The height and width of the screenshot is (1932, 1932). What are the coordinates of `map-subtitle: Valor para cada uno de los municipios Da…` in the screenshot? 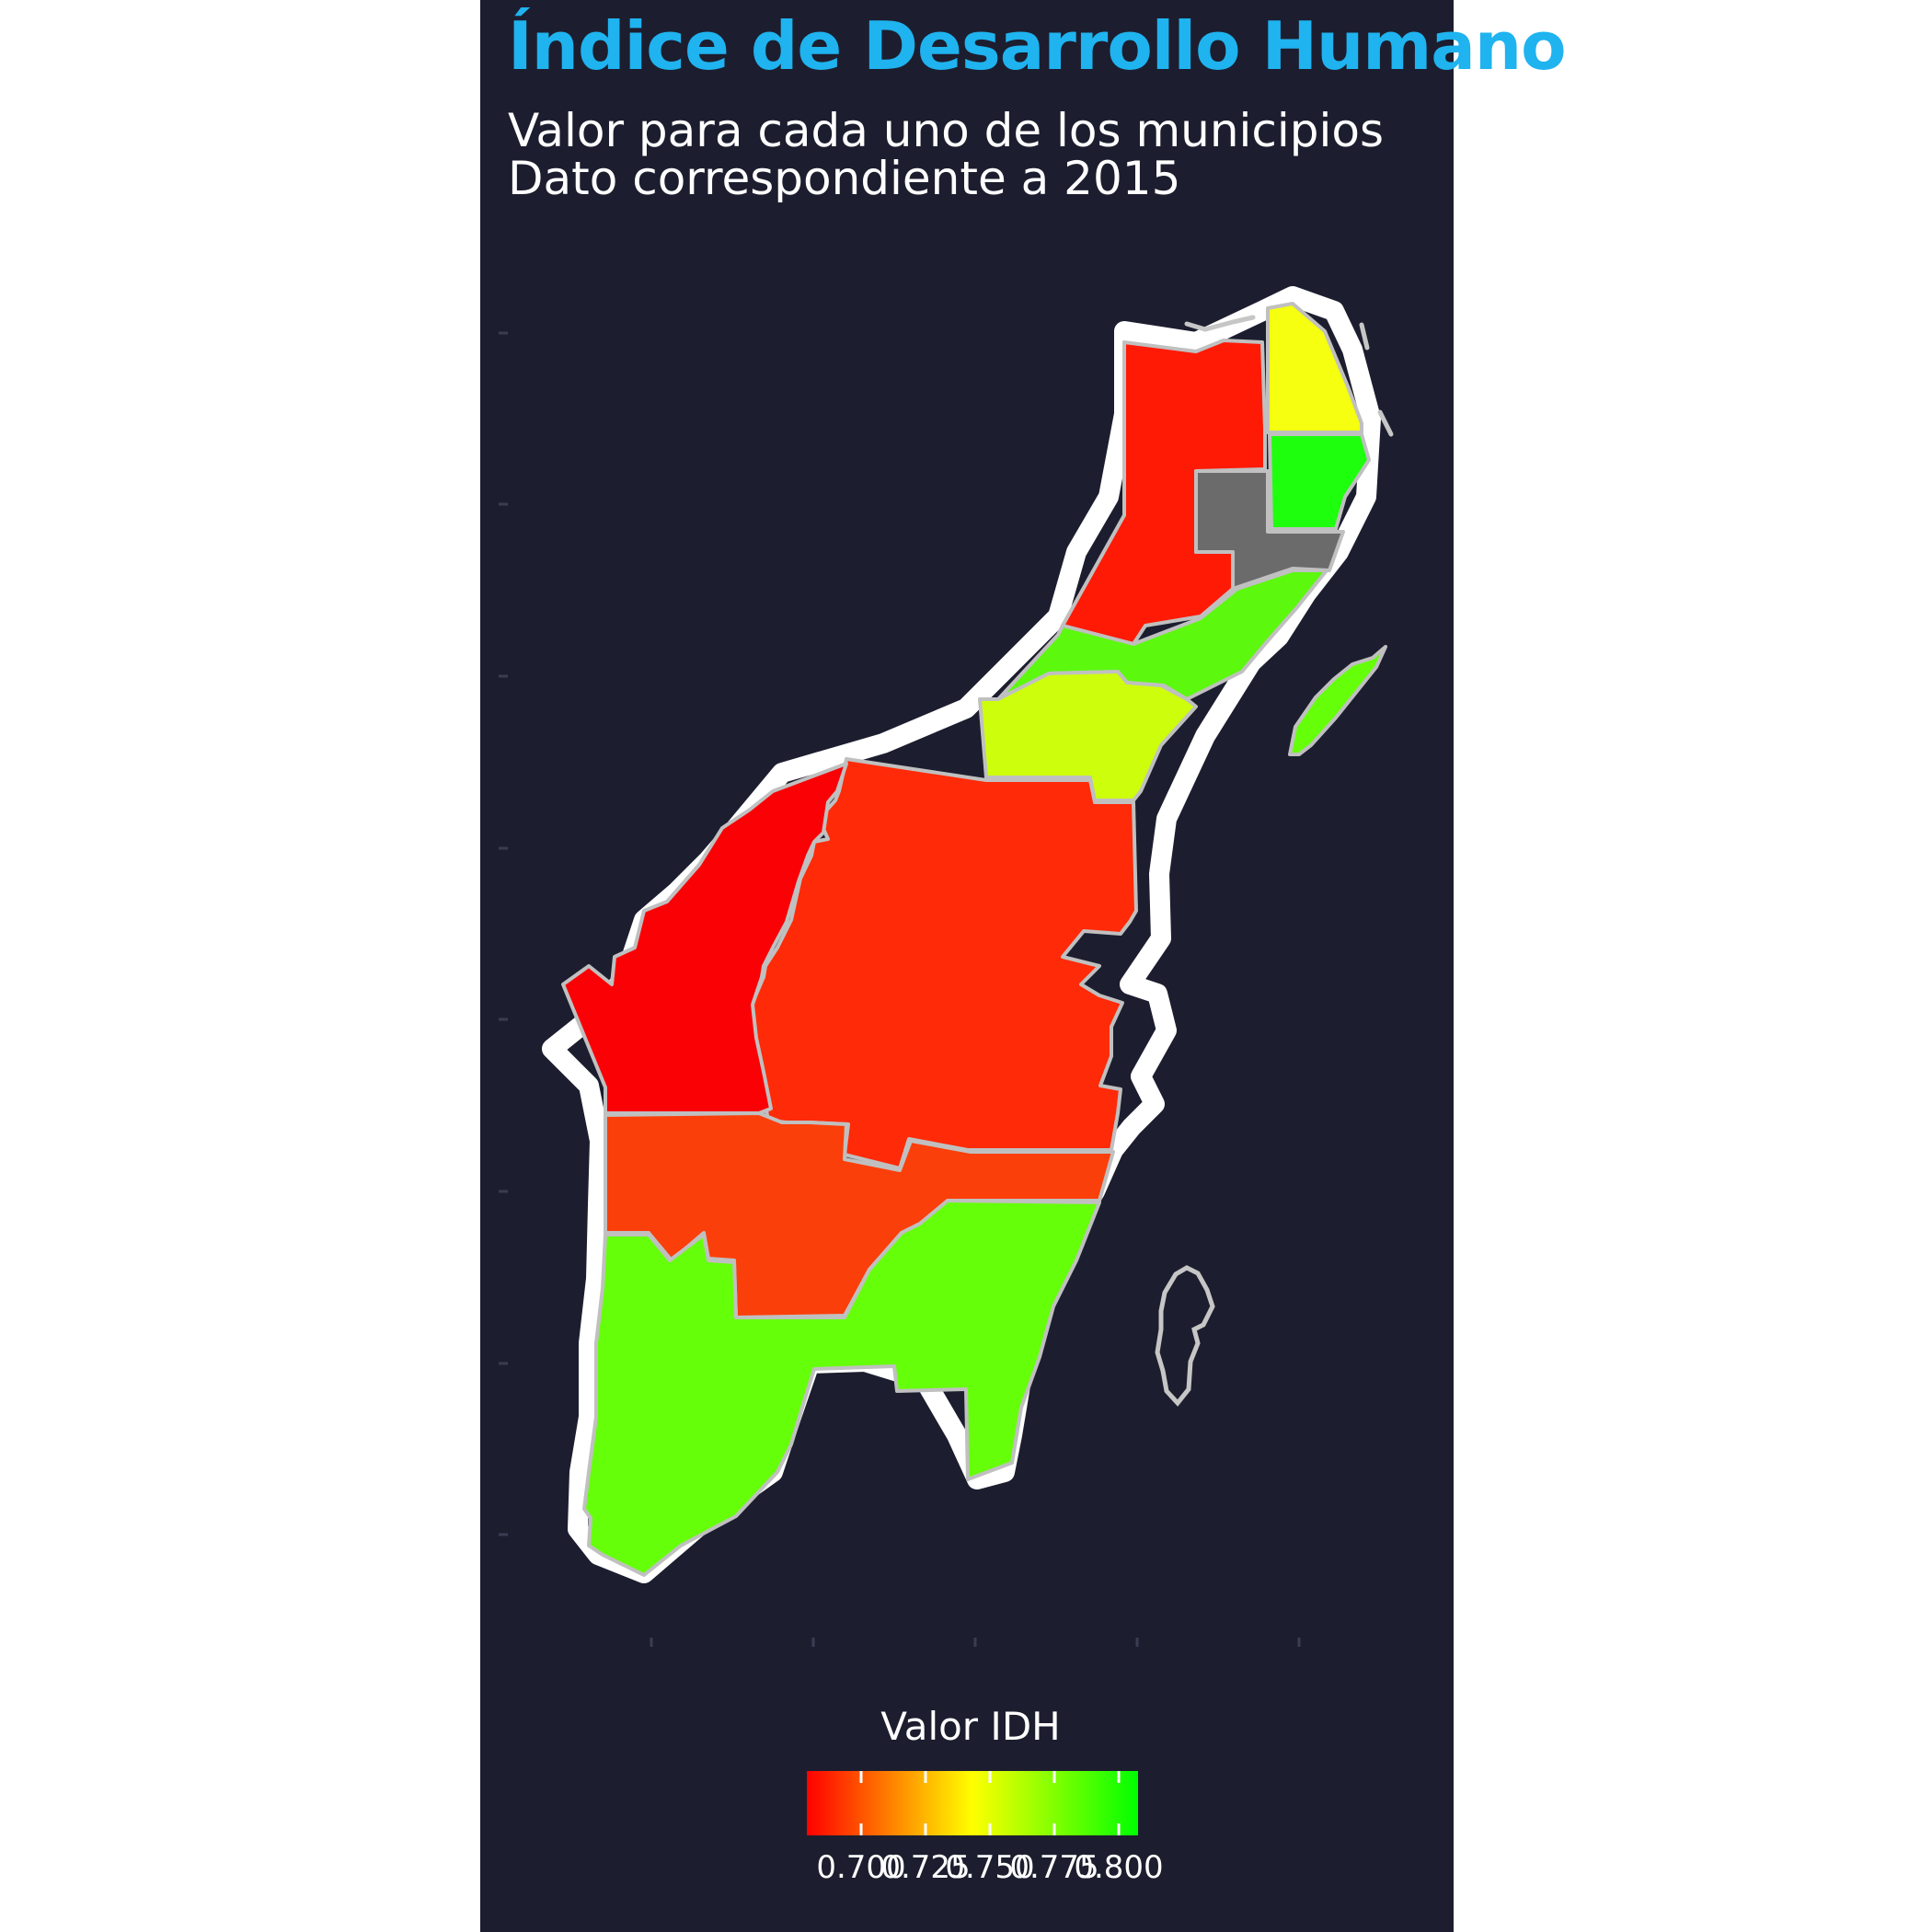 It's located at (981, 154).